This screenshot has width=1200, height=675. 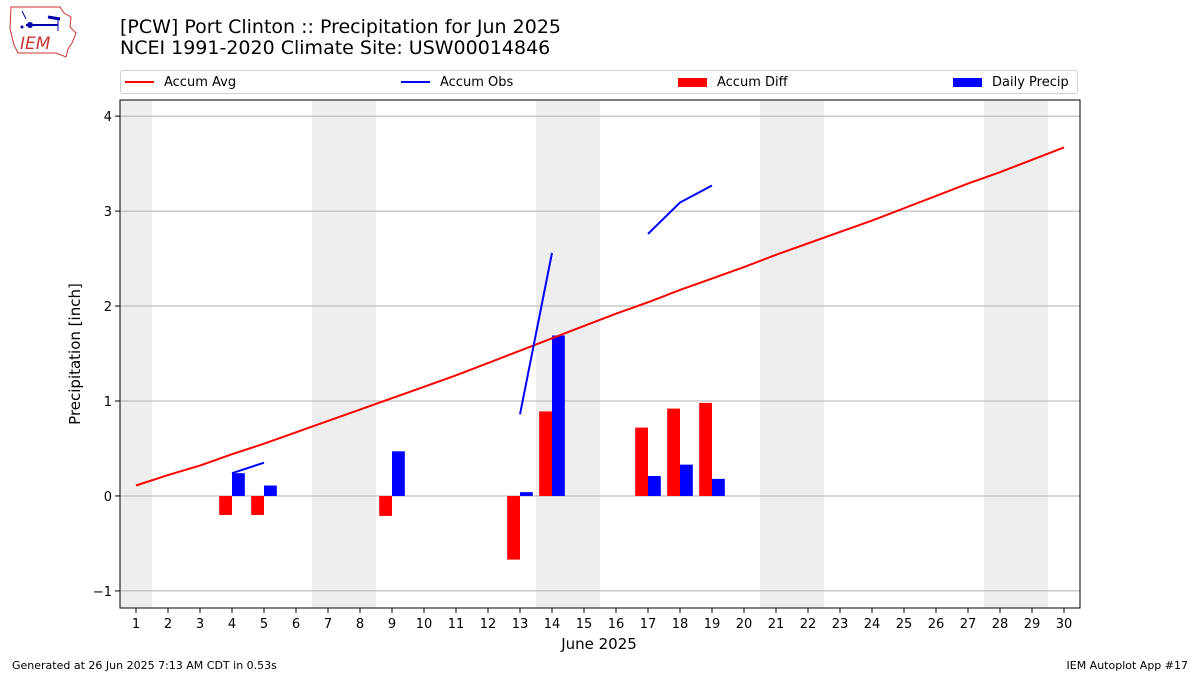 What do you see at coordinates (598, 644) in the screenshot?
I see `x-axis-label: June 2025` at bounding box center [598, 644].